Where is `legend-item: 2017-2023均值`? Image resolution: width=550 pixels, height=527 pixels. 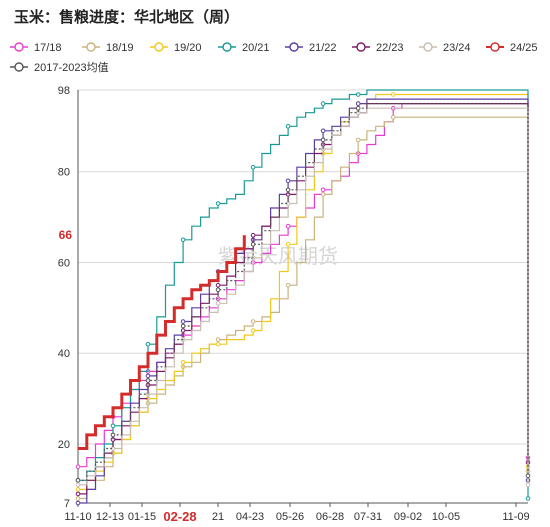 legend-item: 2017-2023均值 is located at coordinates (59, 67).